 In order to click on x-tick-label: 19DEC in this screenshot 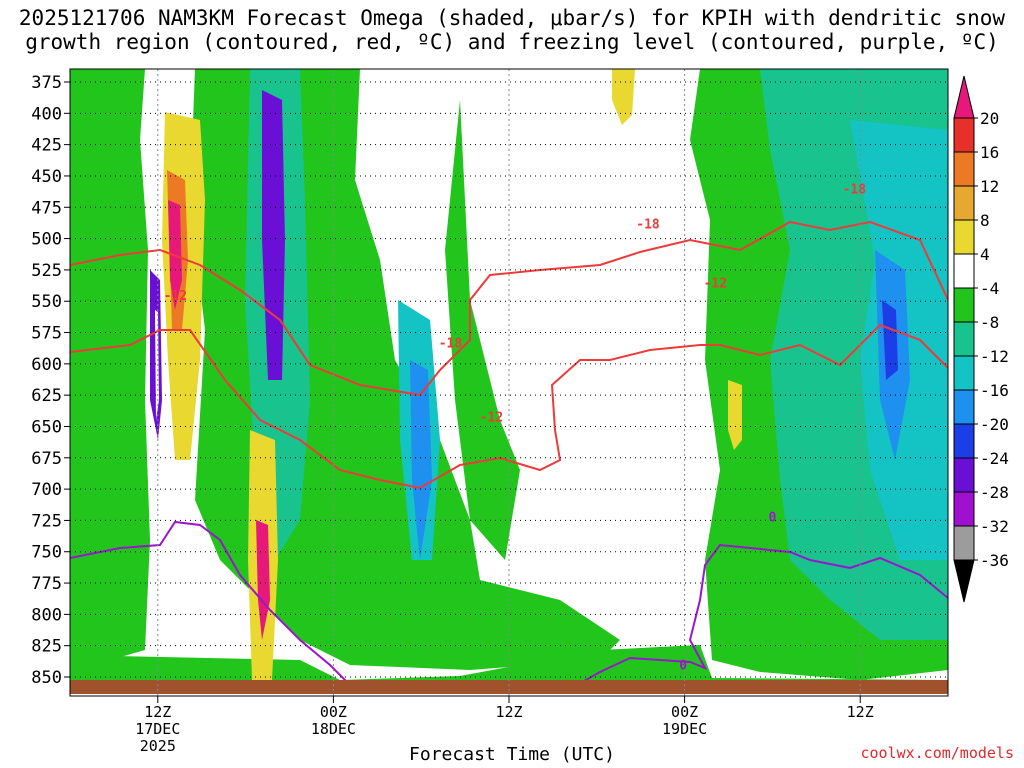, I will do `click(684, 729)`.